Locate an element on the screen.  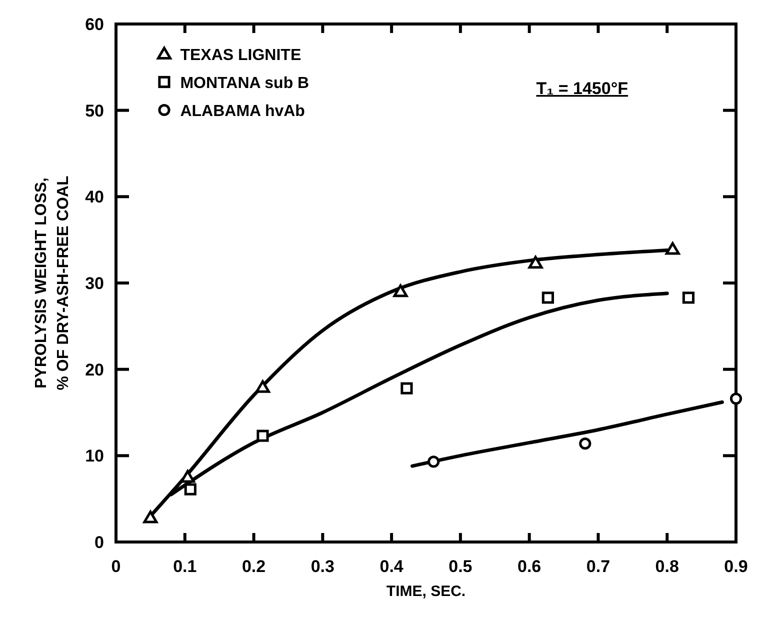
annotation: T₁ = 1450°F is located at coordinates (582, 88).